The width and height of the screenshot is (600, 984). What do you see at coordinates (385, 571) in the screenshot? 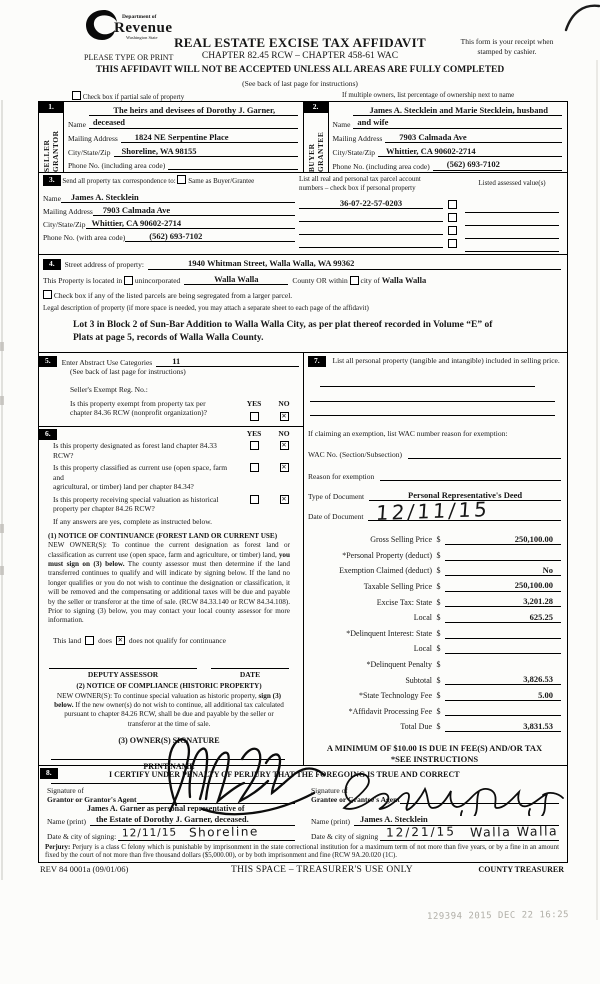
I see `exemption-claimed-label: Exemption Claimed (deduct)` at bounding box center [385, 571].